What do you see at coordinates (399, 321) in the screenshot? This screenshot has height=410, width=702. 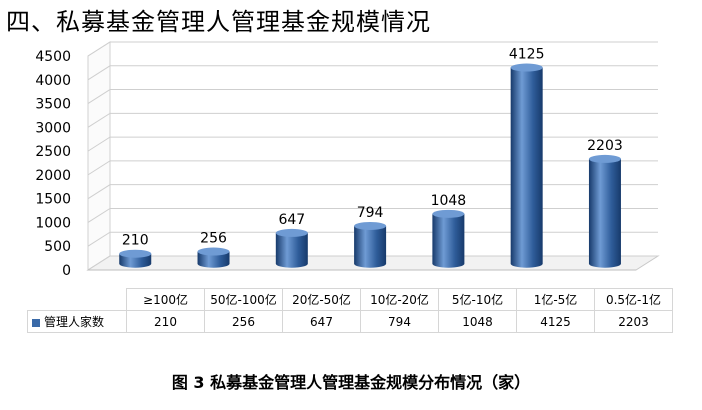 I see `value-cell: 794` at bounding box center [399, 321].